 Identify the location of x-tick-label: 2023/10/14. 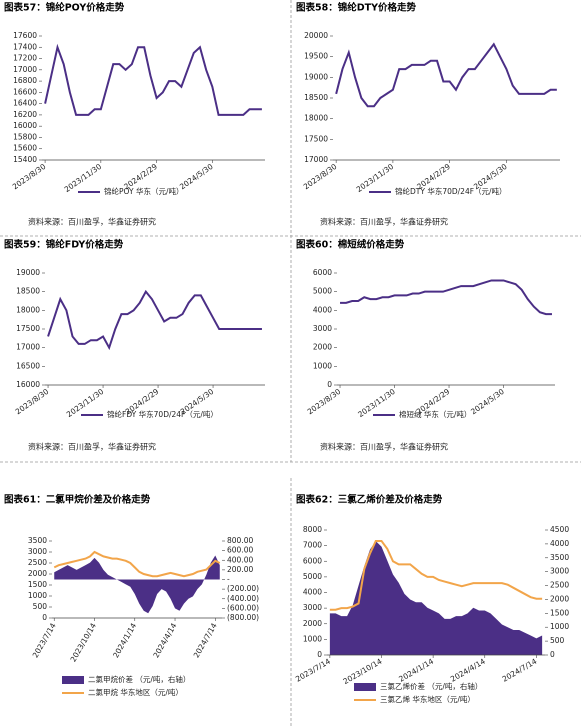
(84, 642).